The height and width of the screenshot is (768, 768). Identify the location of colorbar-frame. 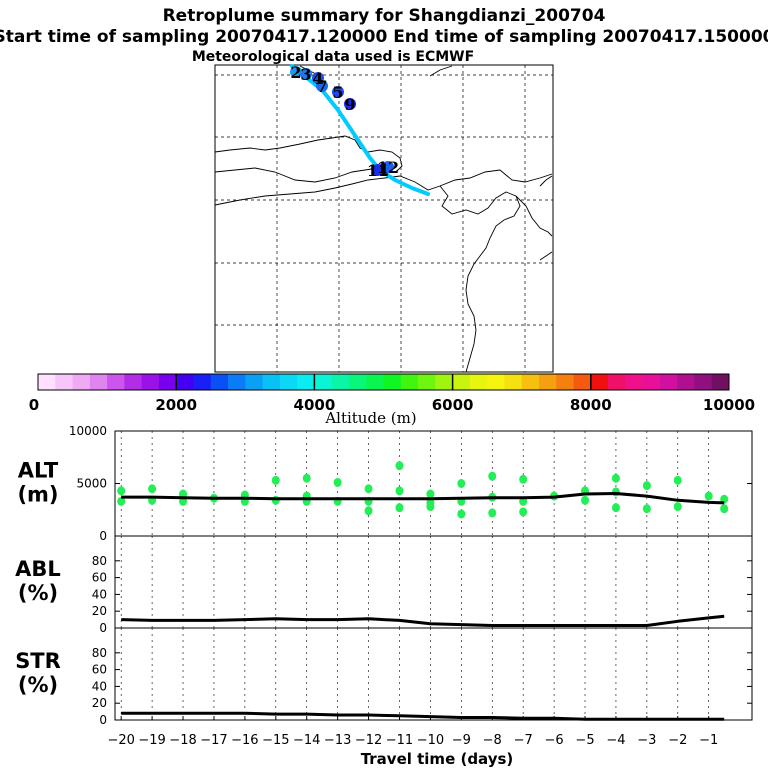
(383, 382).